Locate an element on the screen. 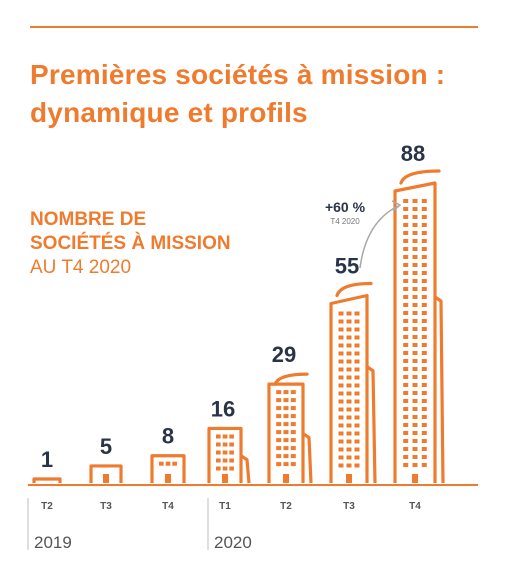  building-outline is located at coordinates (168, 468).